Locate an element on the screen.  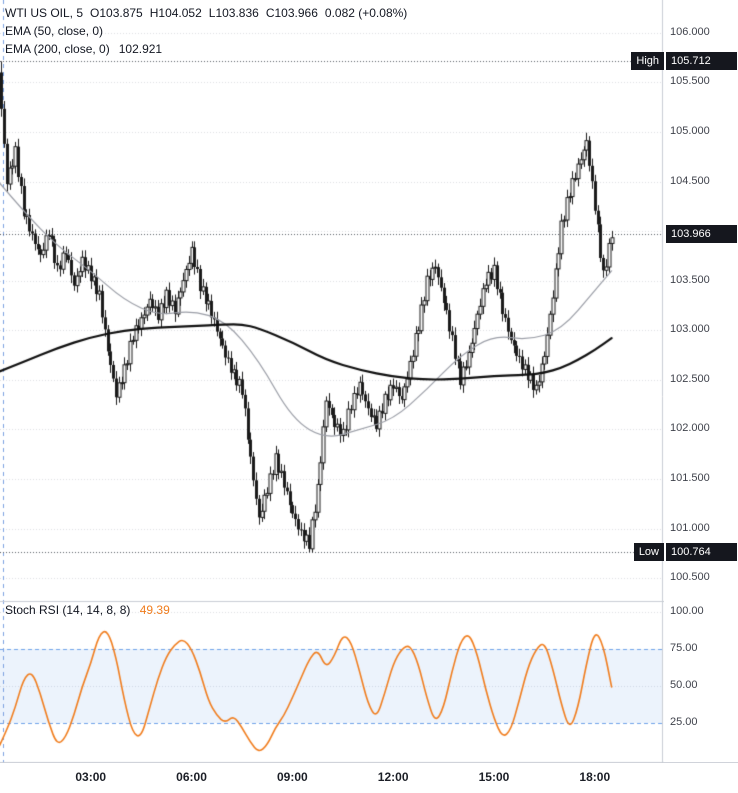
stoch-tick-label: 75.00 is located at coordinates (684, 648).